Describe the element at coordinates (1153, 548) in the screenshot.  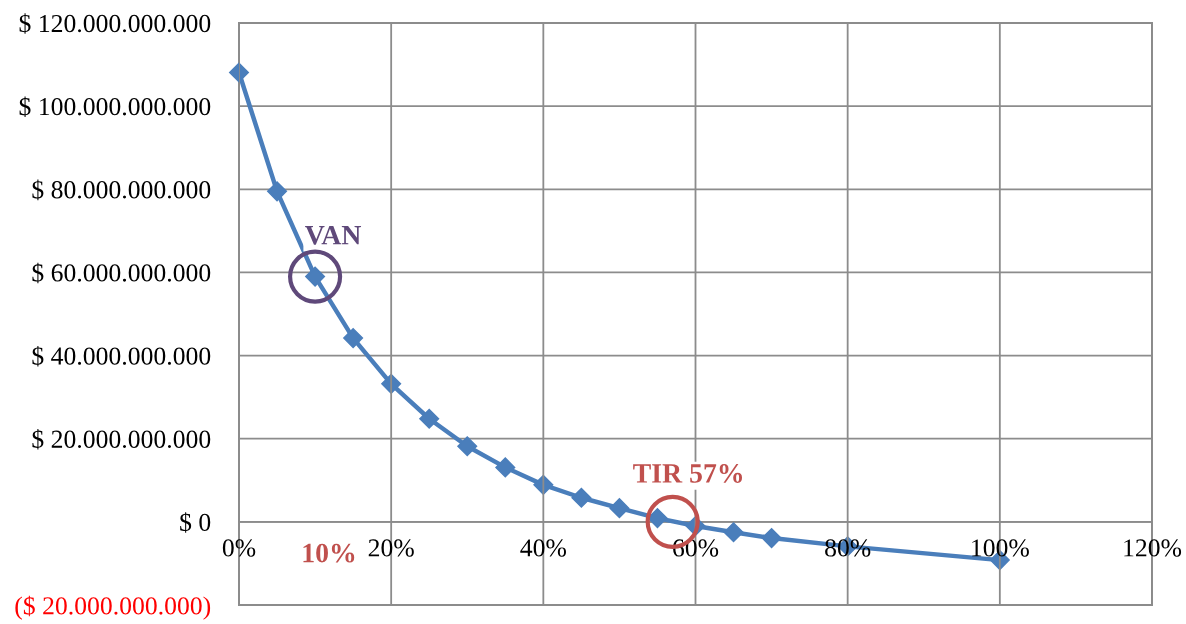
I see `x-tick-label: 120%` at that location.